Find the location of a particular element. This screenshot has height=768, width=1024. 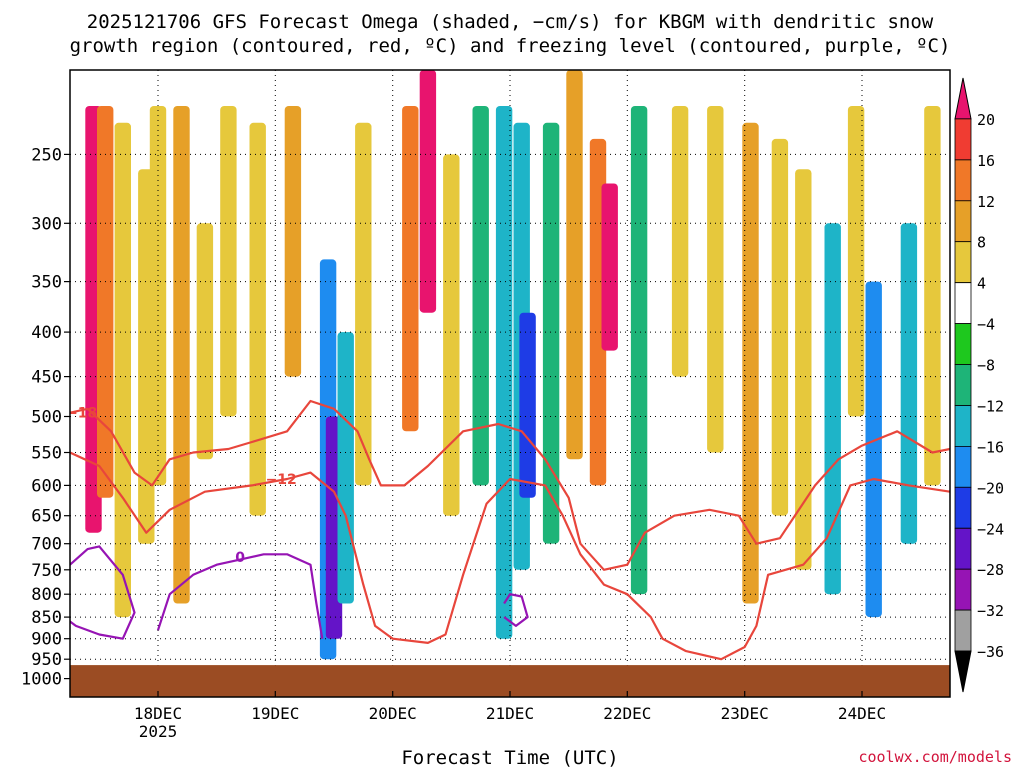

x-tick-label: 19DEC is located at coordinates (275, 713).